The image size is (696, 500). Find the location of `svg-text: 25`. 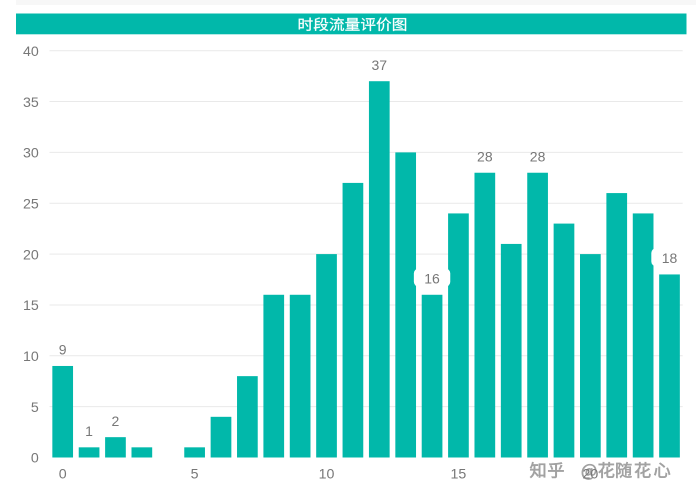

svg-text: 25 is located at coordinates (31, 204).